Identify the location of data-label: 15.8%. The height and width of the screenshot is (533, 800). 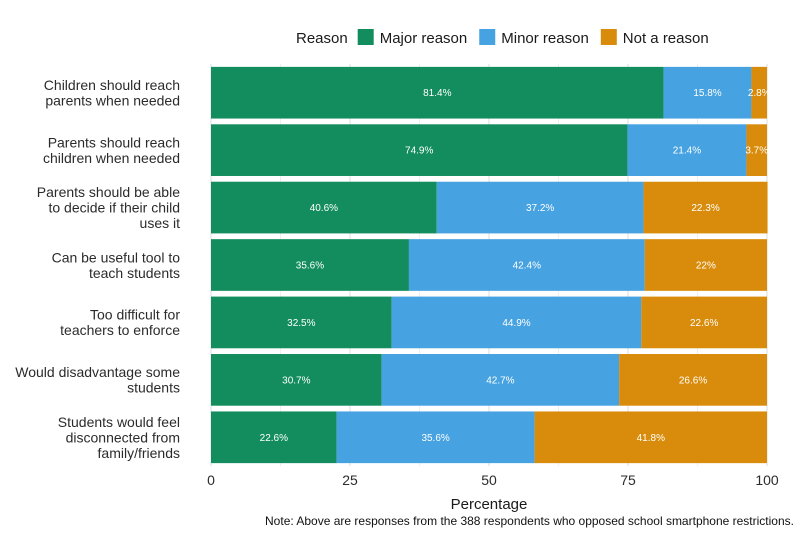
(707, 93).